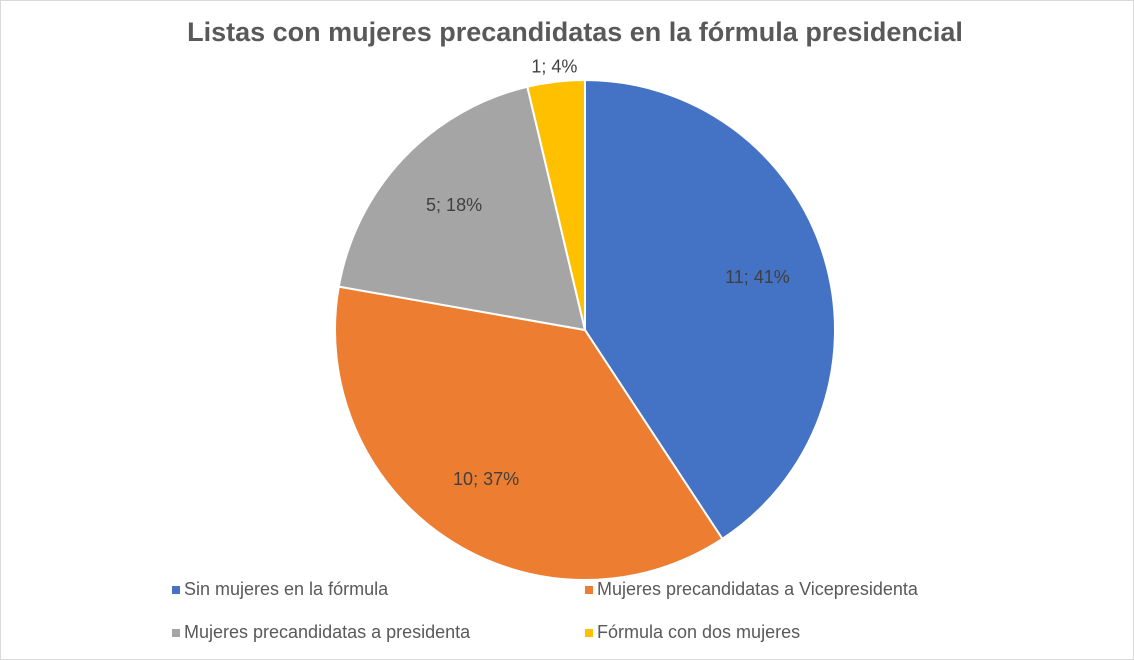 The height and width of the screenshot is (660, 1134). What do you see at coordinates (454, 205) in the screenshot?
I see `data-label: 5; 18%` at bounding box center [454, 205].